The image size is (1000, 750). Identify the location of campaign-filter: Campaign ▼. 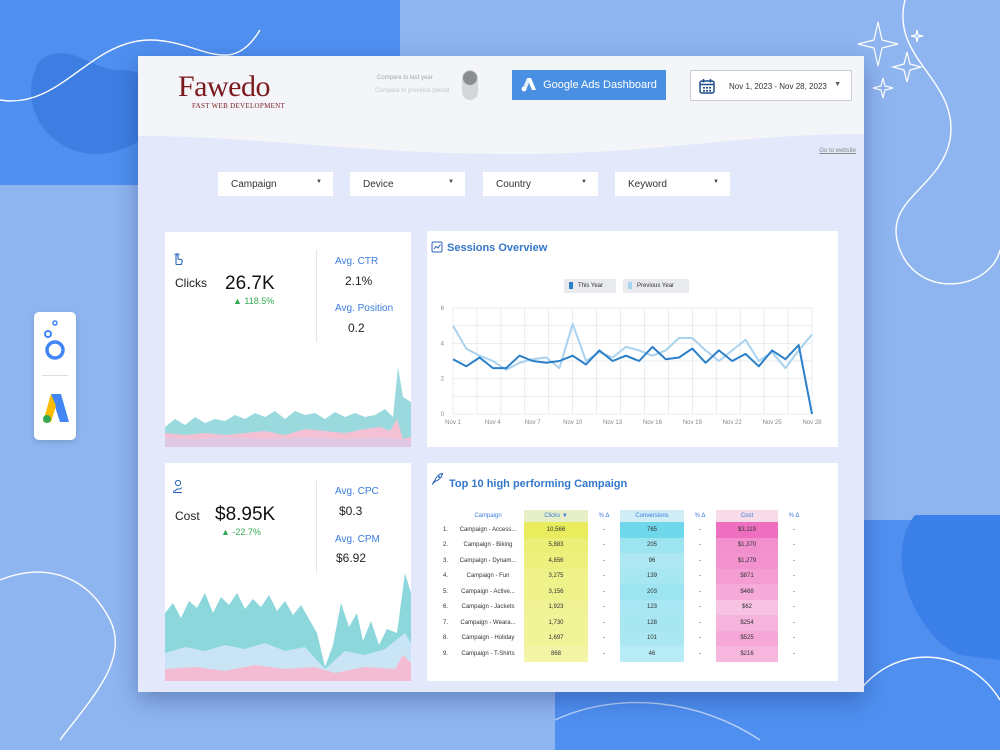
(275, 184).